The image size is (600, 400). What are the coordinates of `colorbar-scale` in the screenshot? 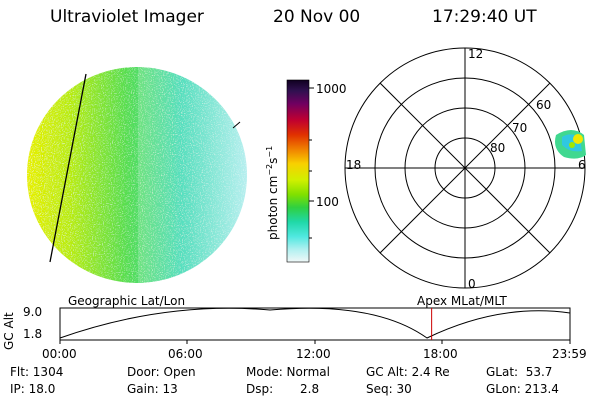 It's located at (298, 171).